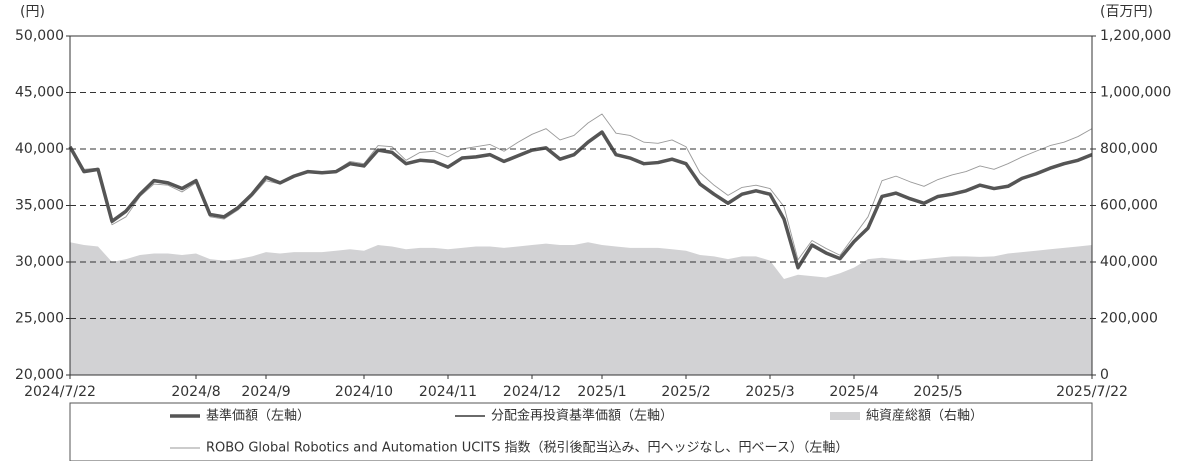 The image size is (1194, 461). I want to click on legend-box, so click(581, 431).